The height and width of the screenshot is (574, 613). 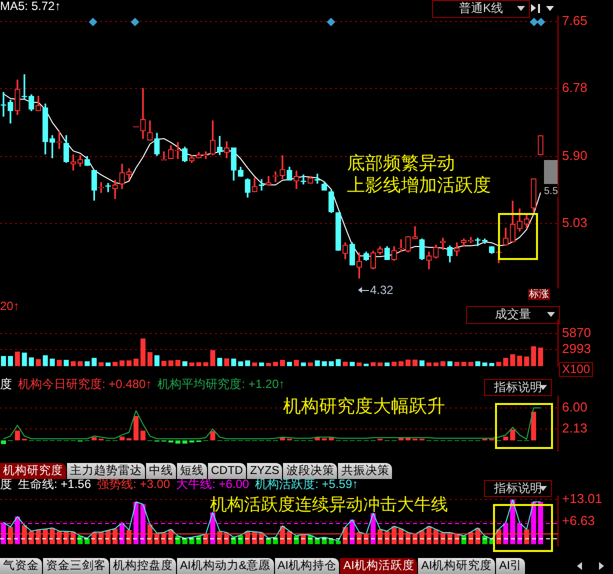 What do you see at coordinates (85, 384) in the screenshot?
I see `text: 机构今日研究度: +0.480↑` at bounding box center [85, 384].